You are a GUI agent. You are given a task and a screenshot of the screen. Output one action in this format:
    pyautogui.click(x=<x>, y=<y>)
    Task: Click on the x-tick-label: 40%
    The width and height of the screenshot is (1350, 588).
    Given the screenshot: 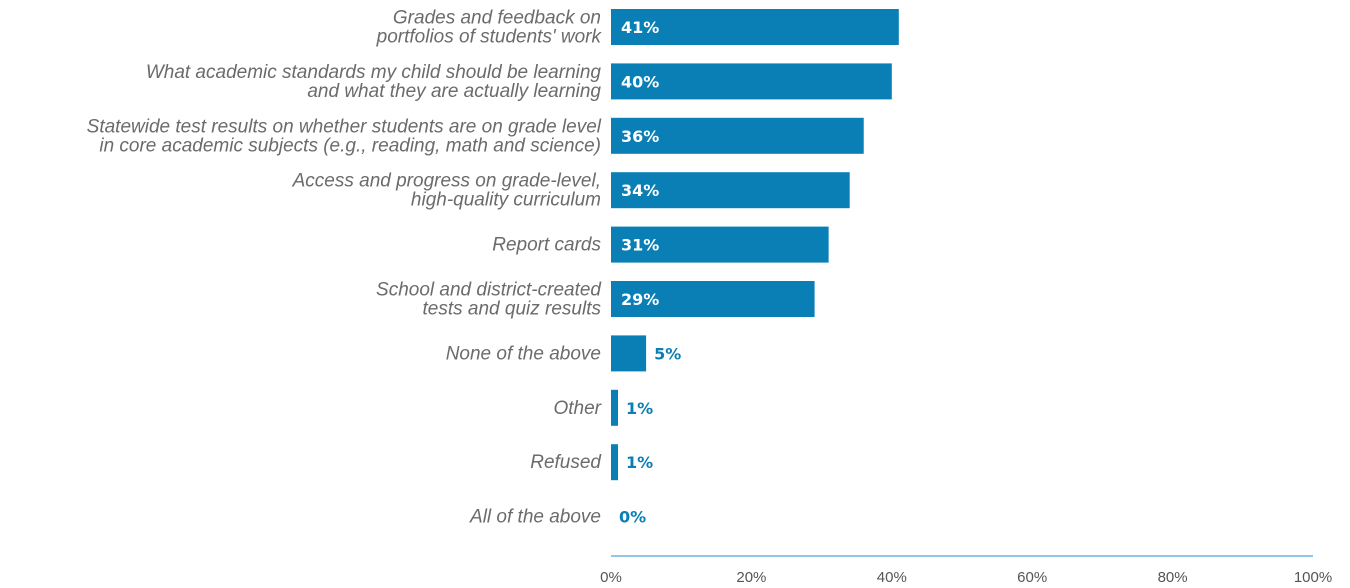 What is the action you would take?
    pyautogui.click(x=892, y=577)
    